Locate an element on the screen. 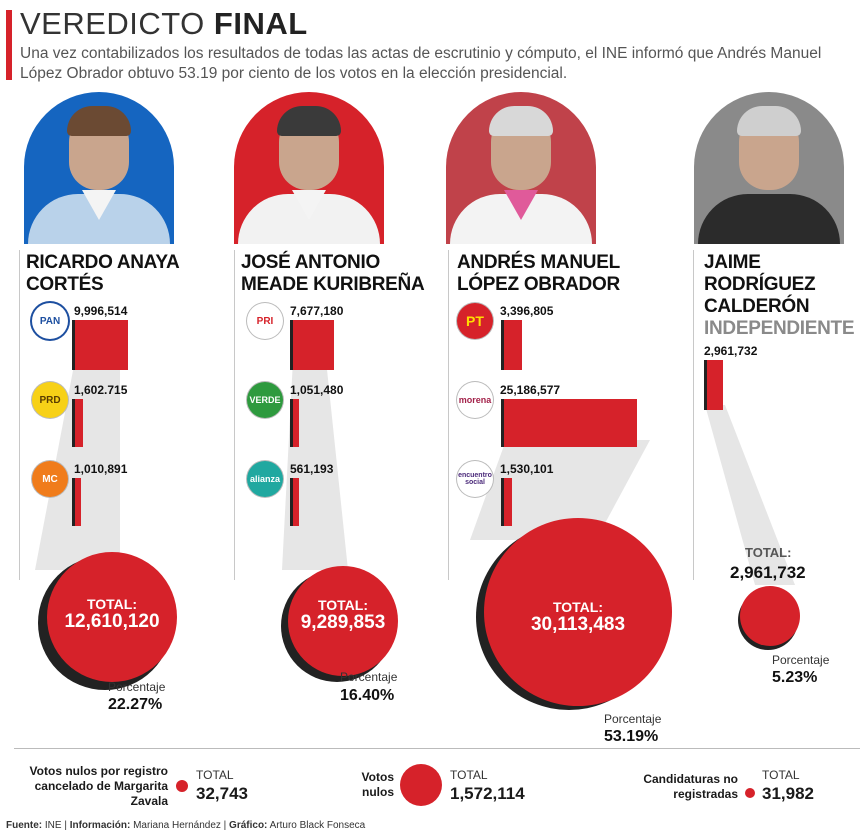 Image resolution: width=866 pixels, height=837 pixels. prd-logo-icon: PRD is located at coordinates (50, 400).